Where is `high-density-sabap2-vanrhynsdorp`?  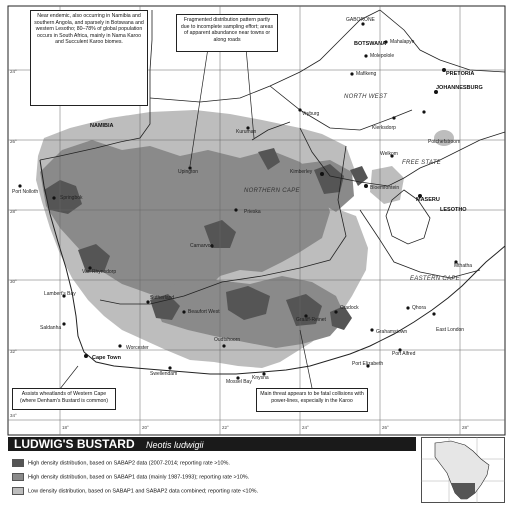 high-density-sabap2-vanrhynsdorp is located at coordinates (94, 258).